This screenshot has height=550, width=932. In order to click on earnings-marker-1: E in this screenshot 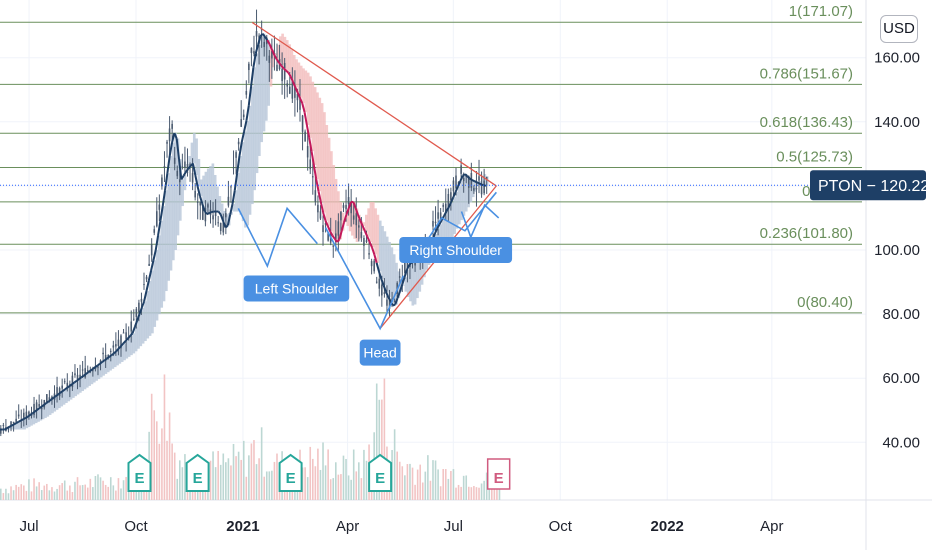, I will do `click(197, 472)`.